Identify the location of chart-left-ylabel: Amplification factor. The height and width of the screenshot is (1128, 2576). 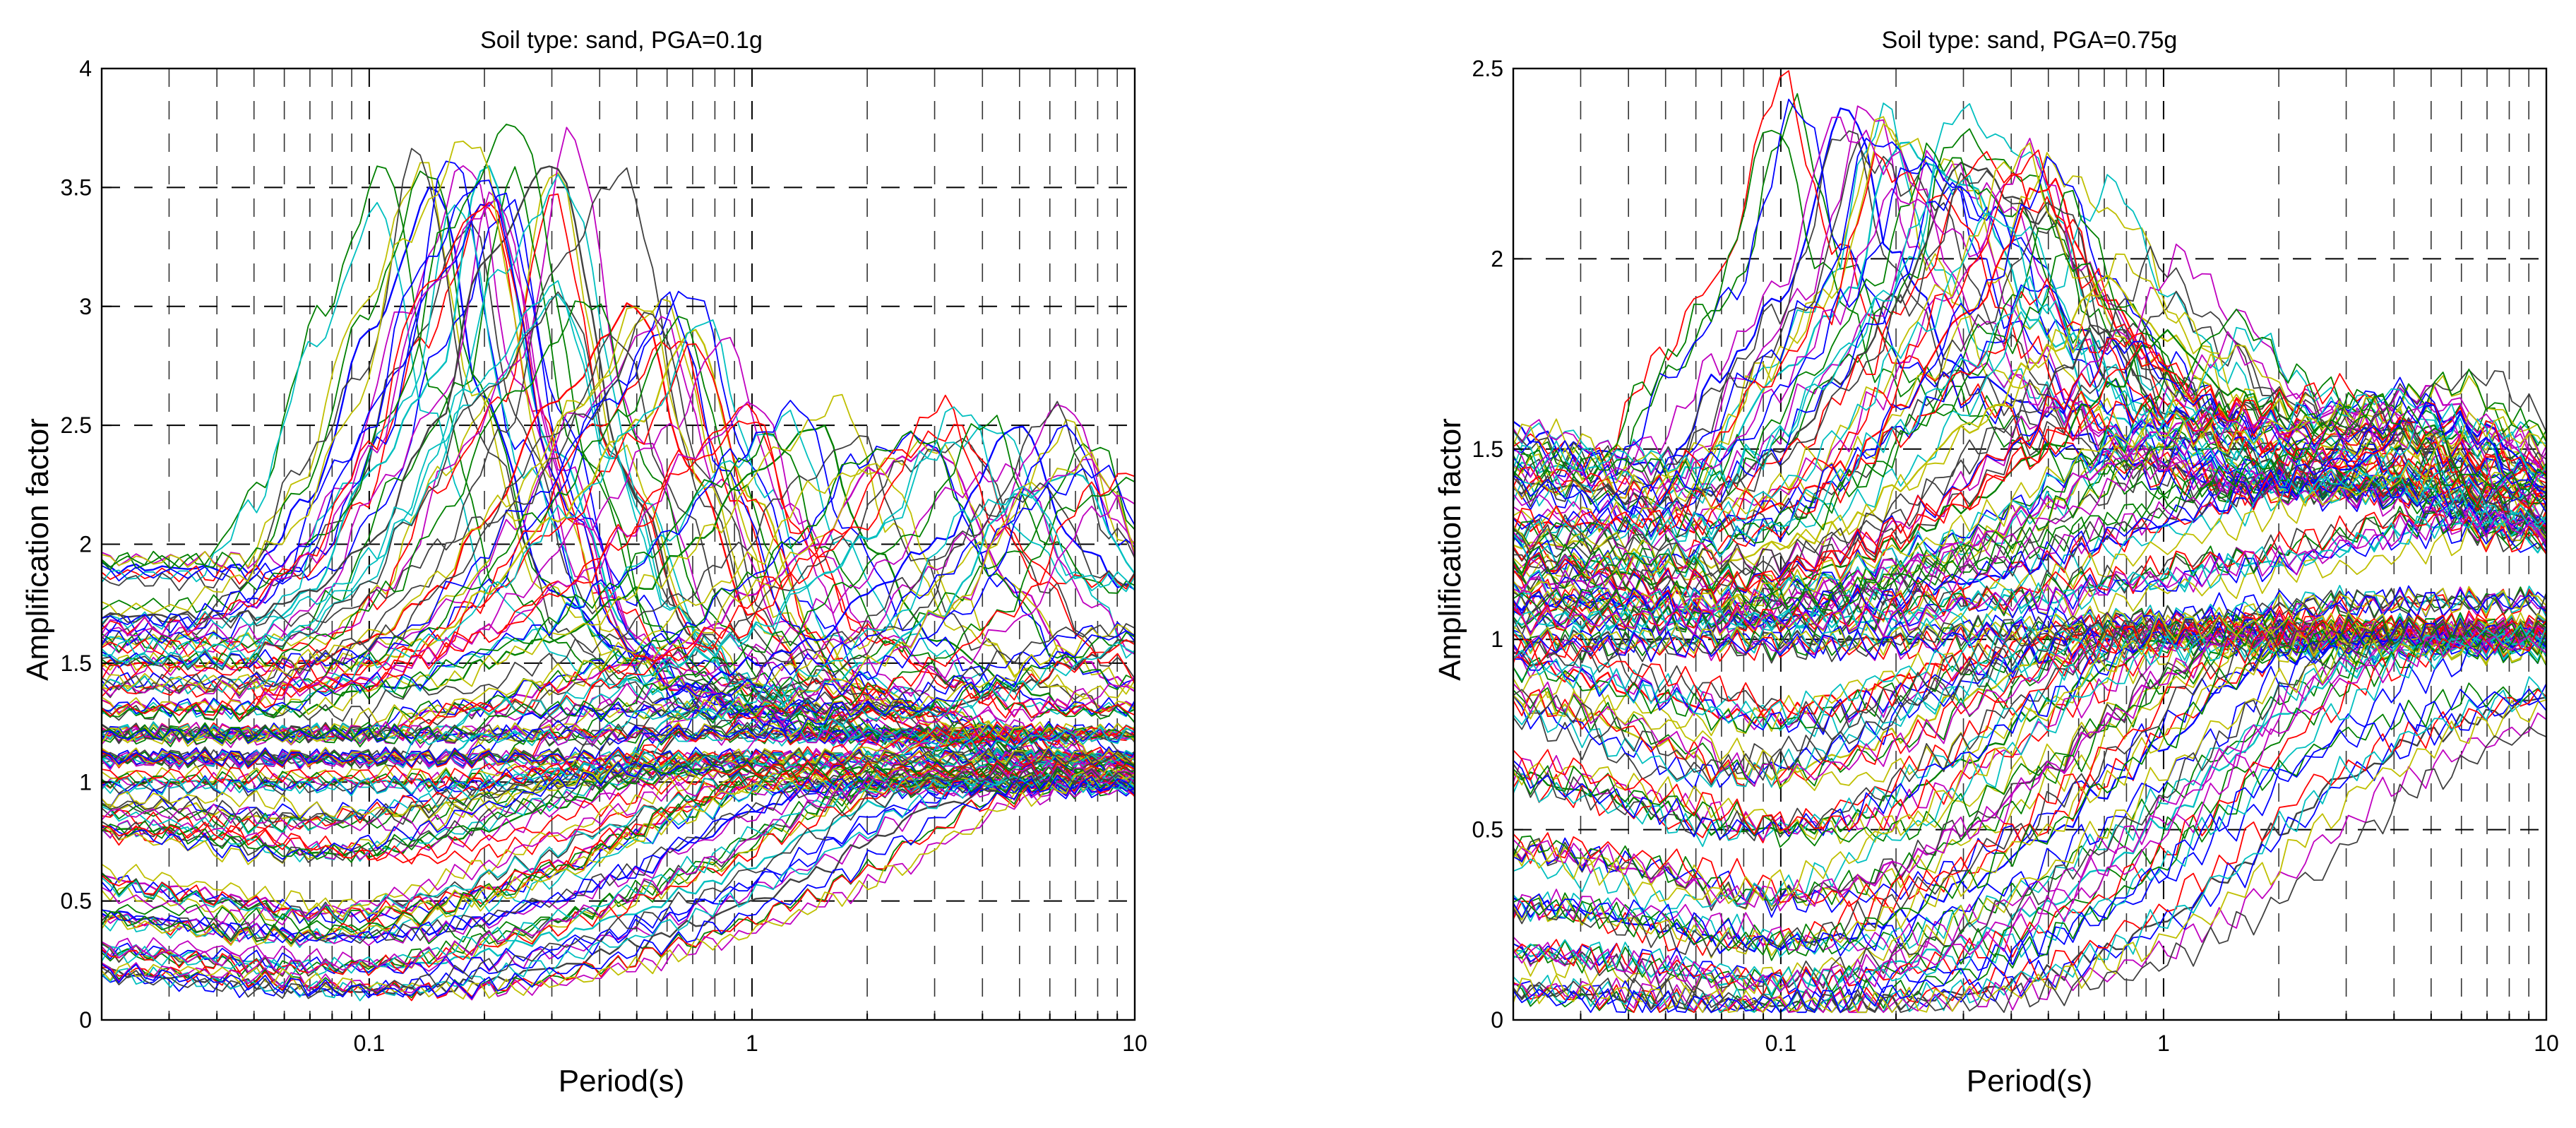
(37, 549).